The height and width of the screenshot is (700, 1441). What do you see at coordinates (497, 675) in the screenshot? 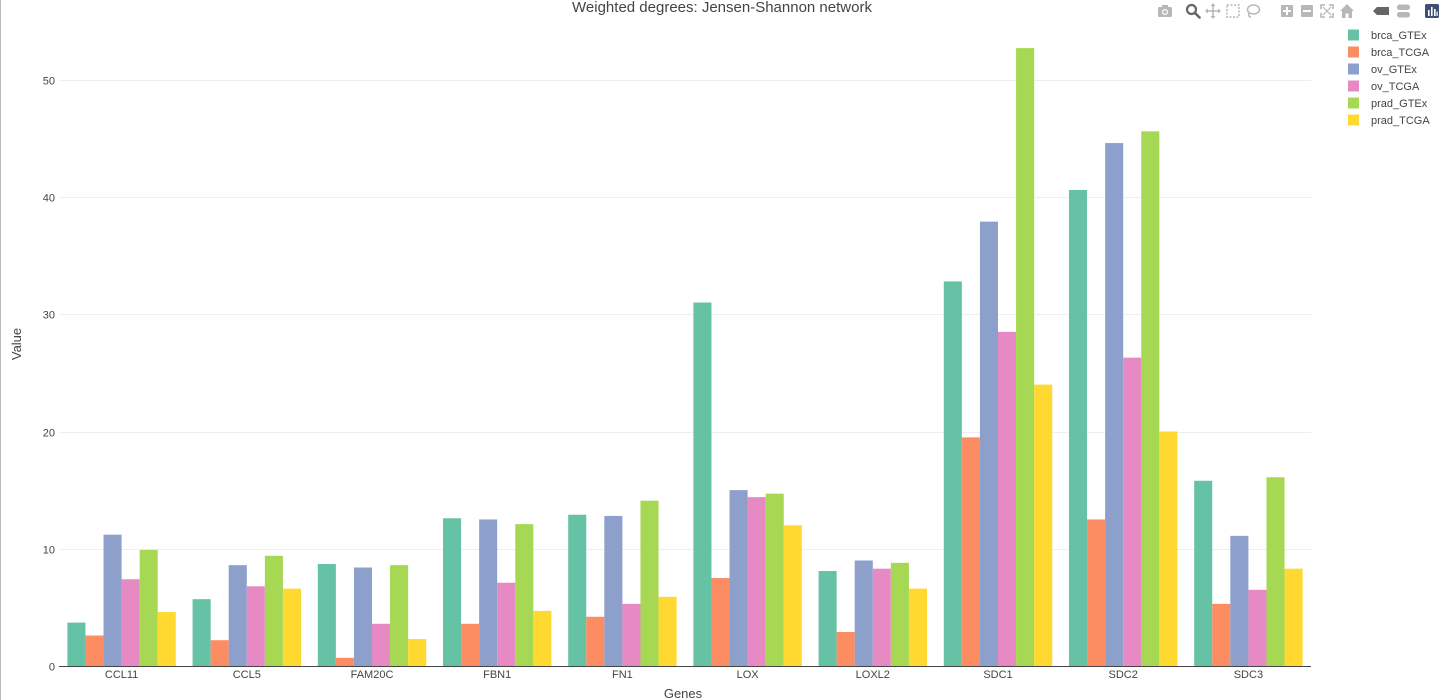
I see `x-tick-label: FBN1` at bounding box center [497, 675].